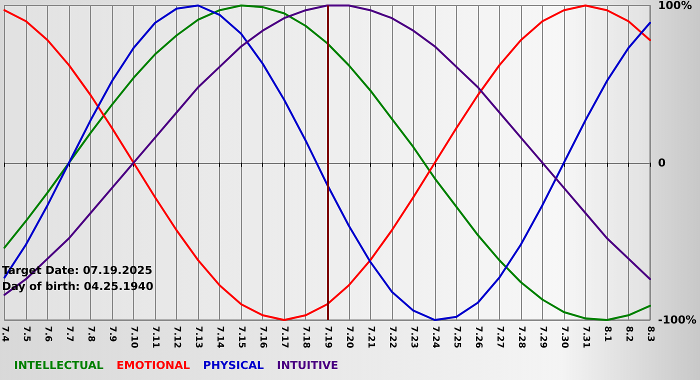 Image resolution: width=700 pixels, height=380 pixels. What do you see at coordinates (26, 334) in the screenshot?
I see `x-tick-label: 7.5` at bounding box center [26, 334].